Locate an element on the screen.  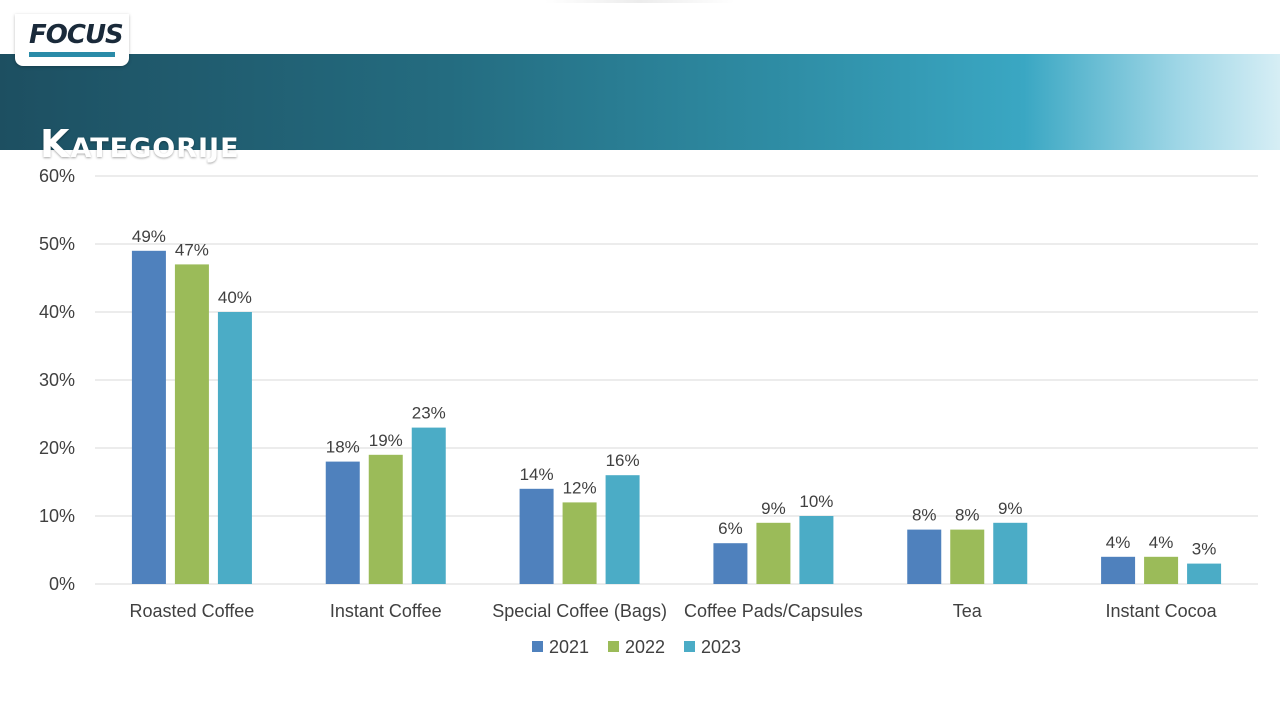
data-label: 14% is located at coordinates (537, 474).